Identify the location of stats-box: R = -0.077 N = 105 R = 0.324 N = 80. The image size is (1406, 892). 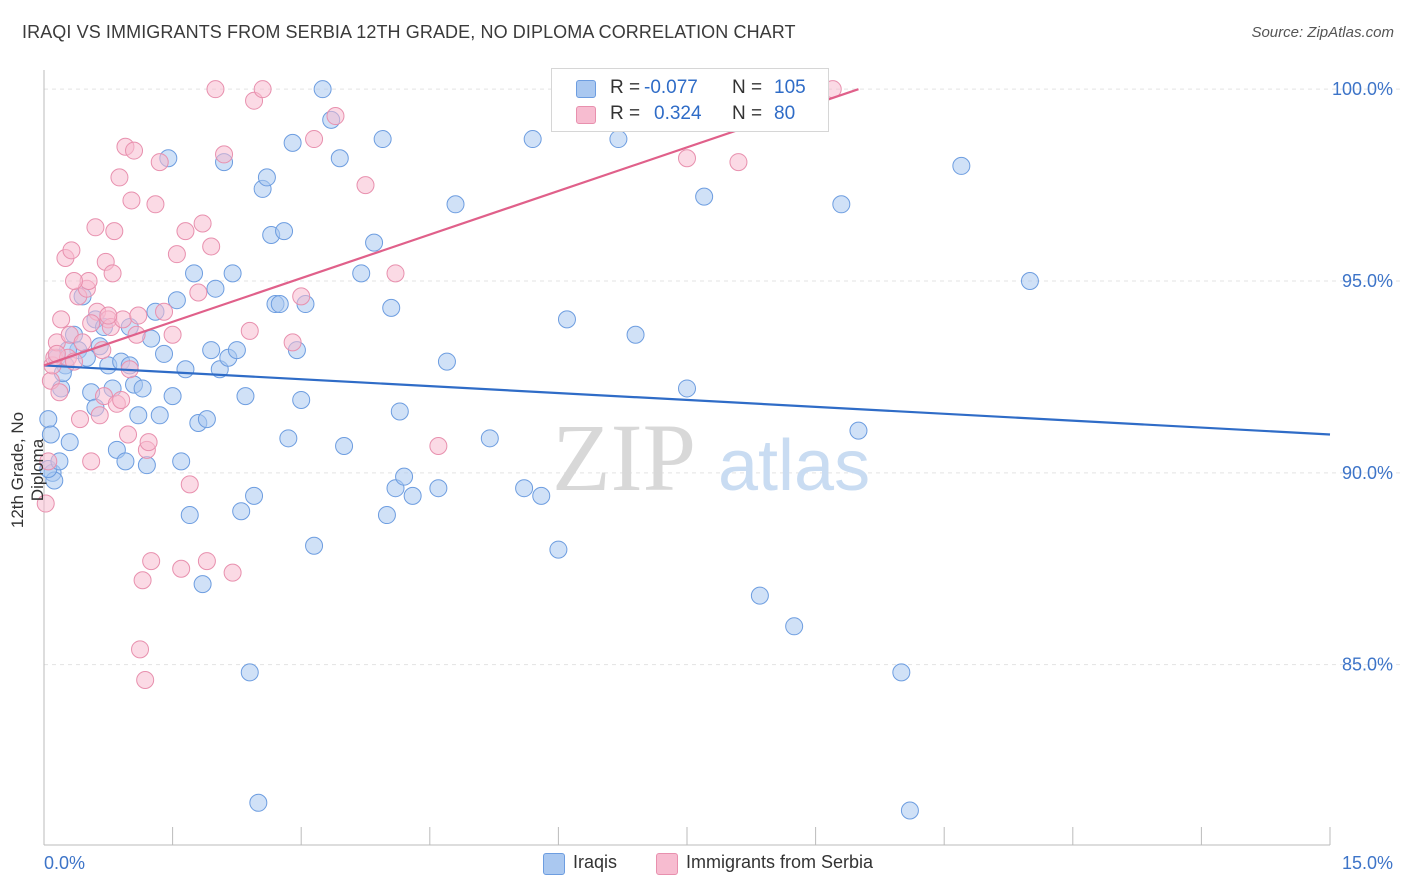
(690, 100).